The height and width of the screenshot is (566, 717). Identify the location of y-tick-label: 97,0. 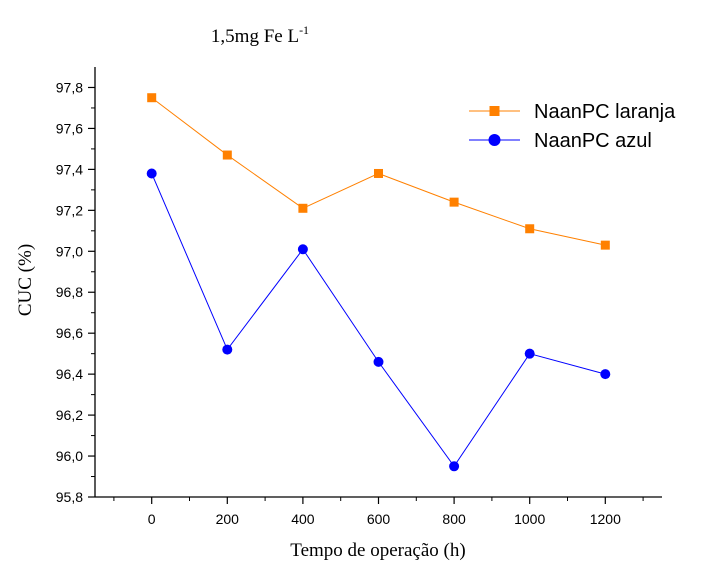
(69, 251).